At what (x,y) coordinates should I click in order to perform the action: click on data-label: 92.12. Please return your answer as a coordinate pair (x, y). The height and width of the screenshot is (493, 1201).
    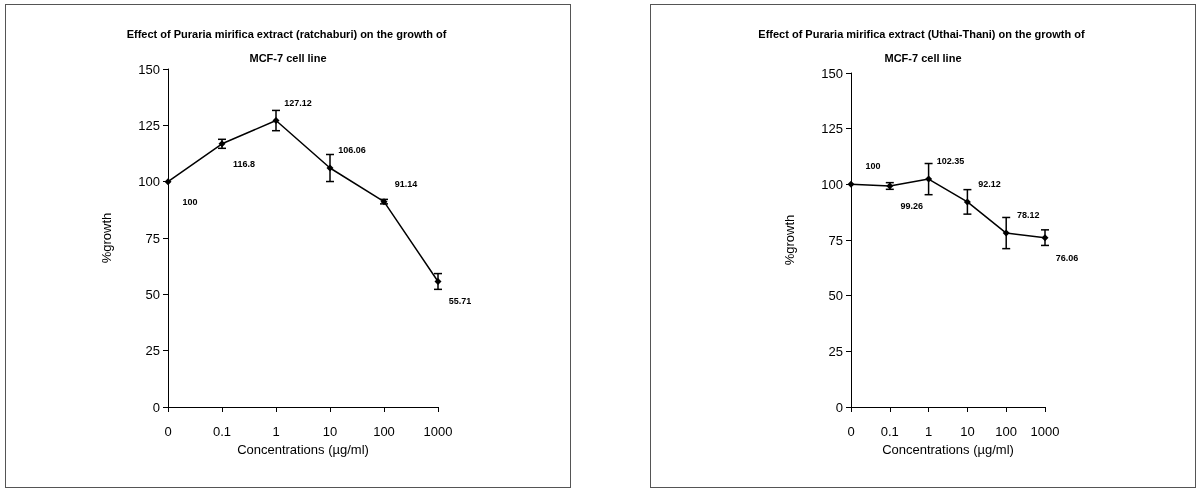
    Looking at the image, I should click on (989, 183).